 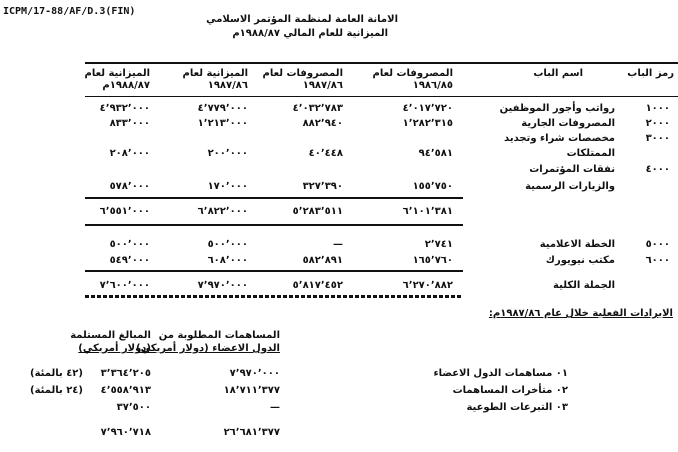 What do you see at coordinates (557, 108) in the screenshot?
I see `row-name: رواتب وأجور الموظفين` at bounding box center [557, 108].